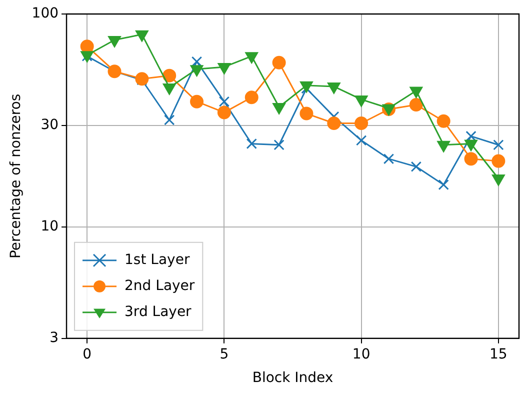  Describe the element at coordinates (224, 354) in the screenshot. I see `x-tick-label: 5` at that location.